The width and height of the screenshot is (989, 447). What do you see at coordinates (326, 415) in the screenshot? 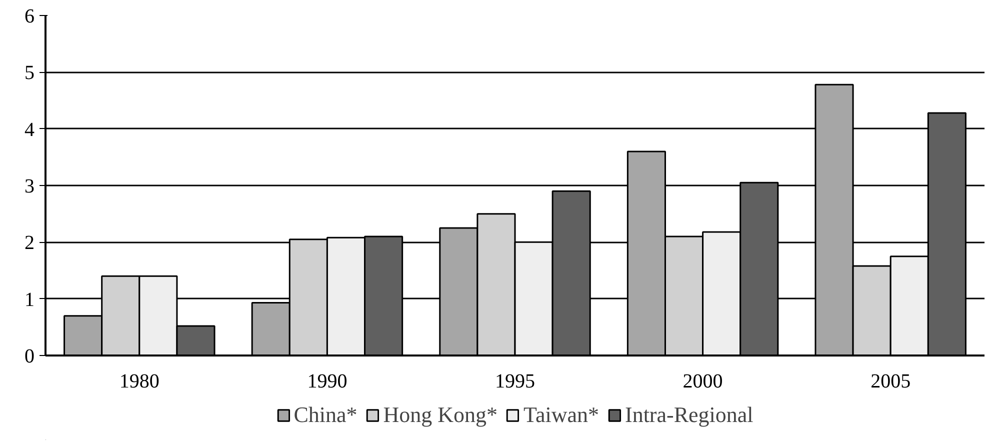
I see `legend-label: China*` at bounding box center [326, 415].